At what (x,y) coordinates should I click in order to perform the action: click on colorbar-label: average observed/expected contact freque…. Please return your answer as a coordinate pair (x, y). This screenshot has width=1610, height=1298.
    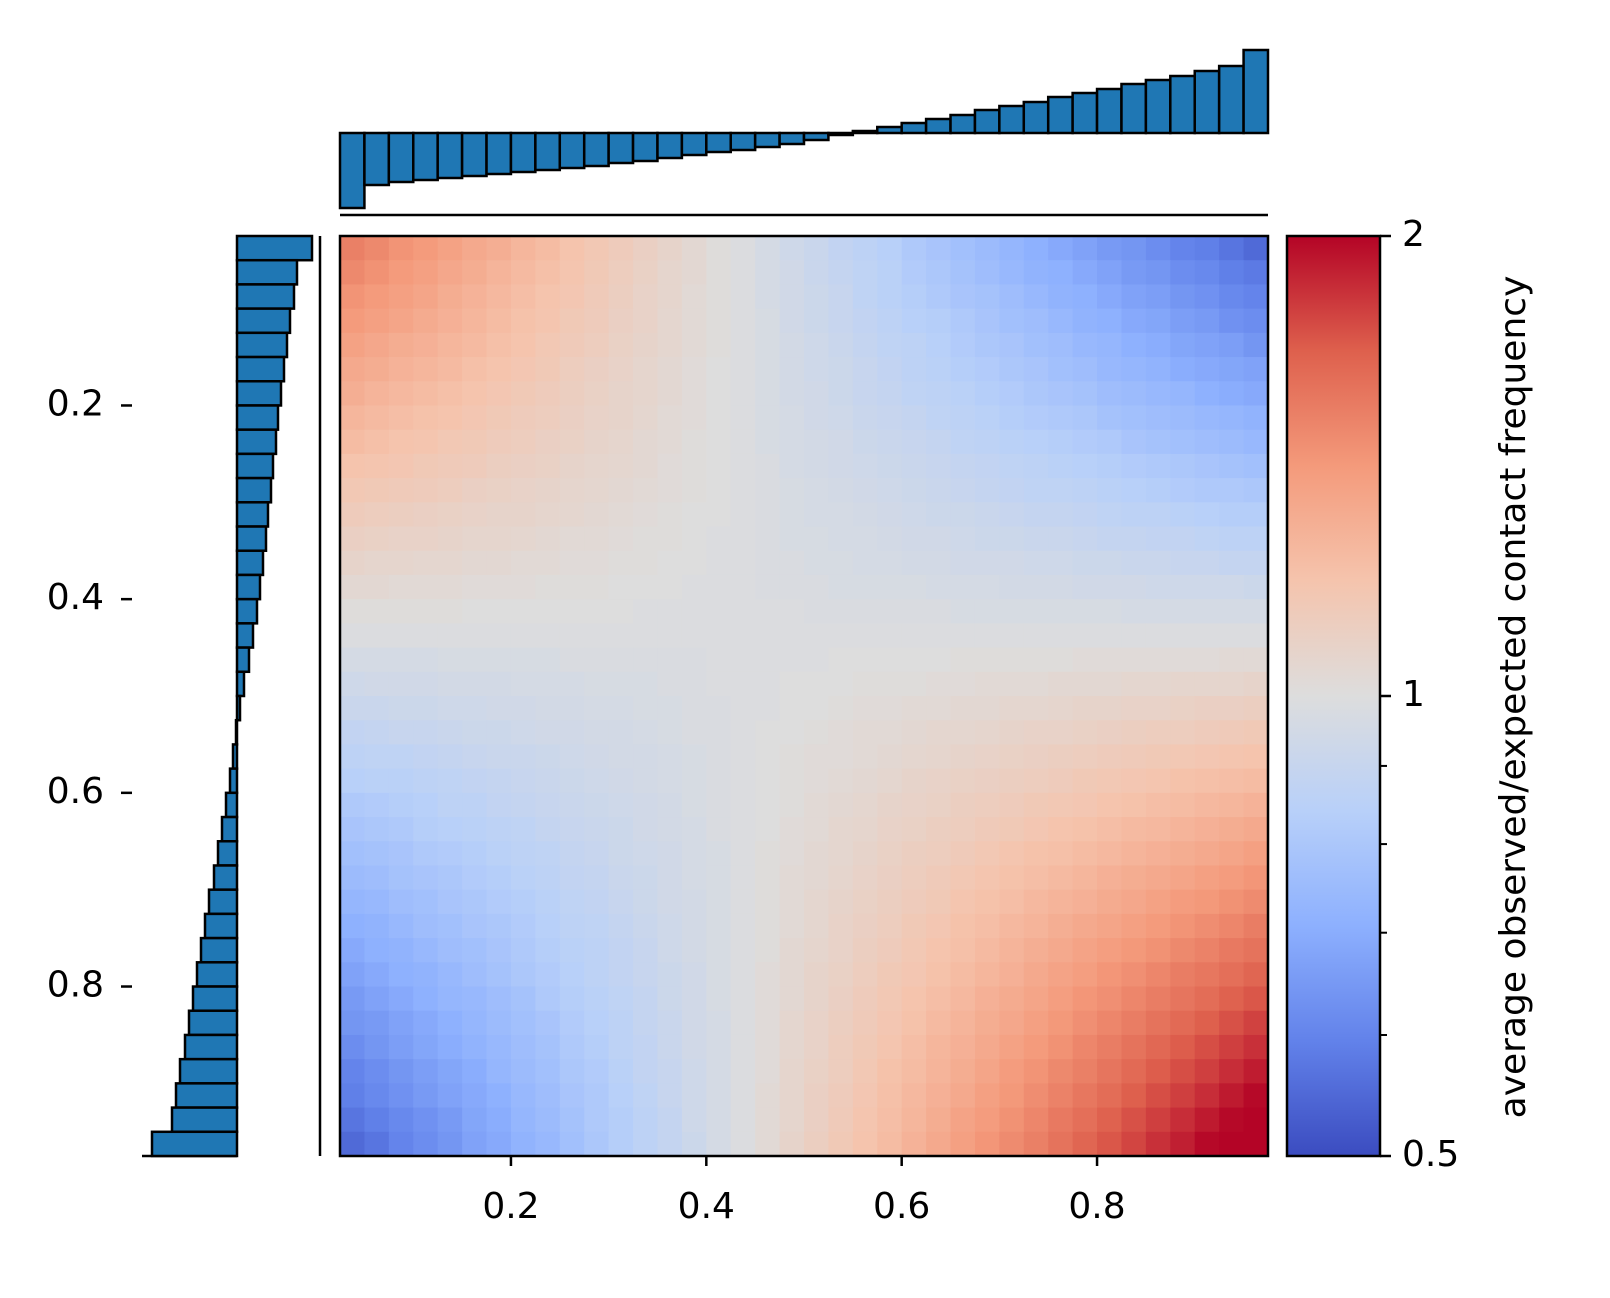
    Looking at the image, I should click on (1513, 697).